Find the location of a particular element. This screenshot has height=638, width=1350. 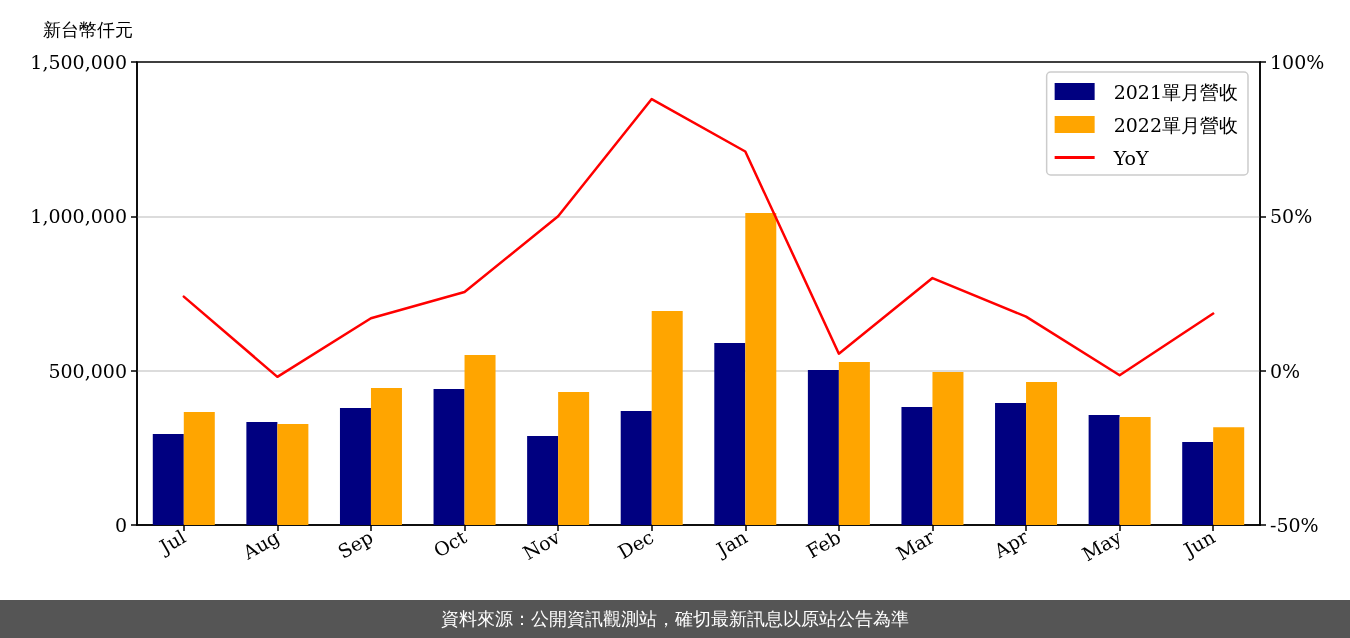

x-tick-label: Nov is located at coordinates (541, 544).